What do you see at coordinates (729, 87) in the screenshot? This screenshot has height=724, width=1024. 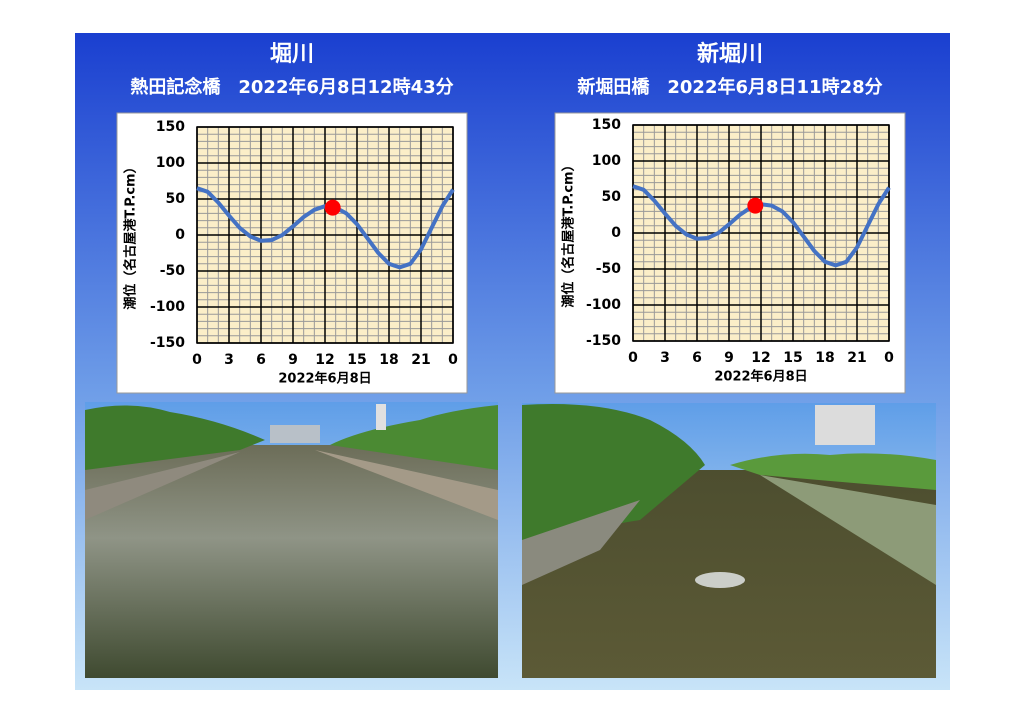 I see `chart-subtitle: 新堀田橋 2022年6月8日11時28分` at bounding box center [729, 87].